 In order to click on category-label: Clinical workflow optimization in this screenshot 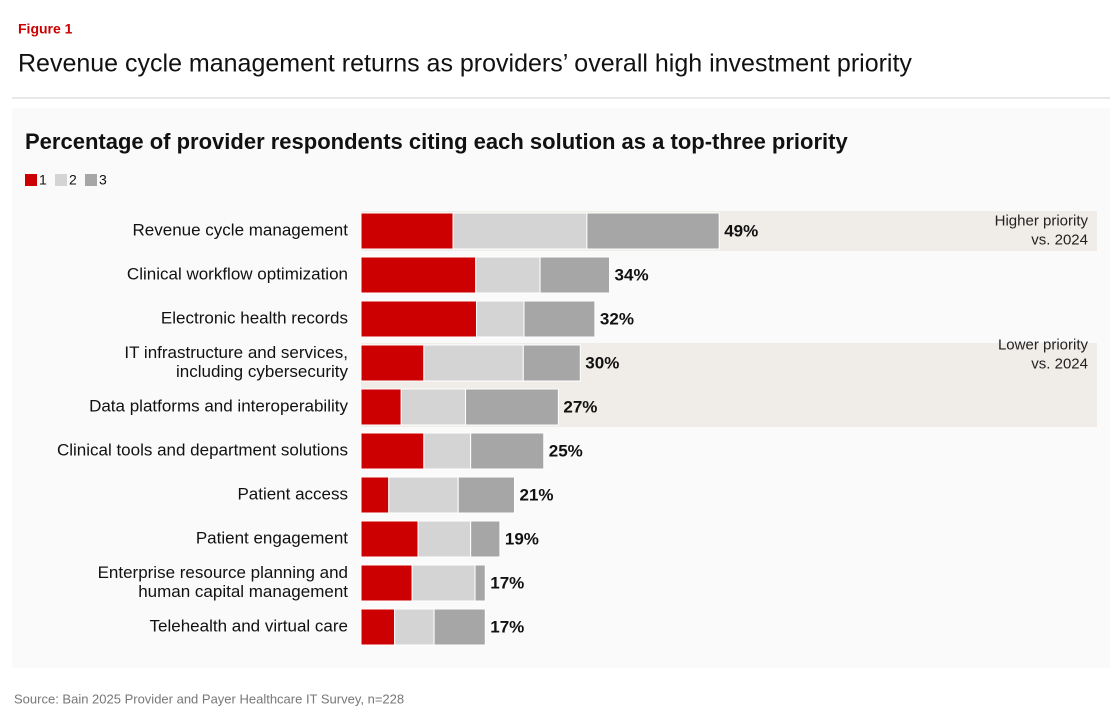, I will do `click(237, 273)`.